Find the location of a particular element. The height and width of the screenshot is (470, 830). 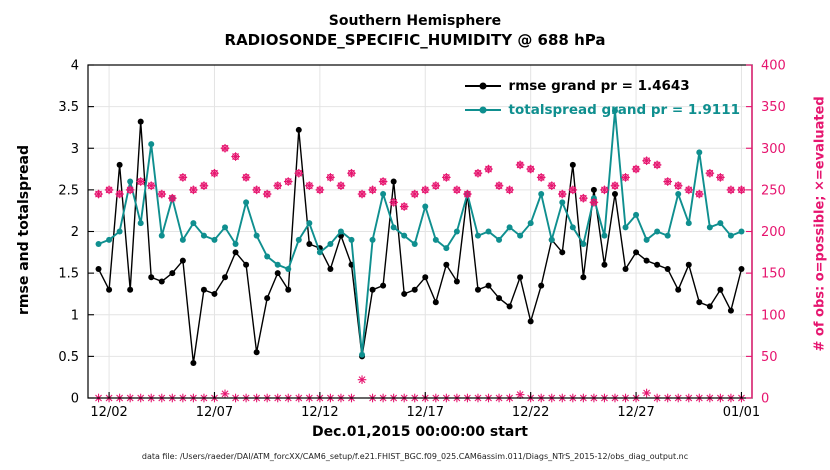

legend-dot-rmse-icon is located at coordinates (483, 86).